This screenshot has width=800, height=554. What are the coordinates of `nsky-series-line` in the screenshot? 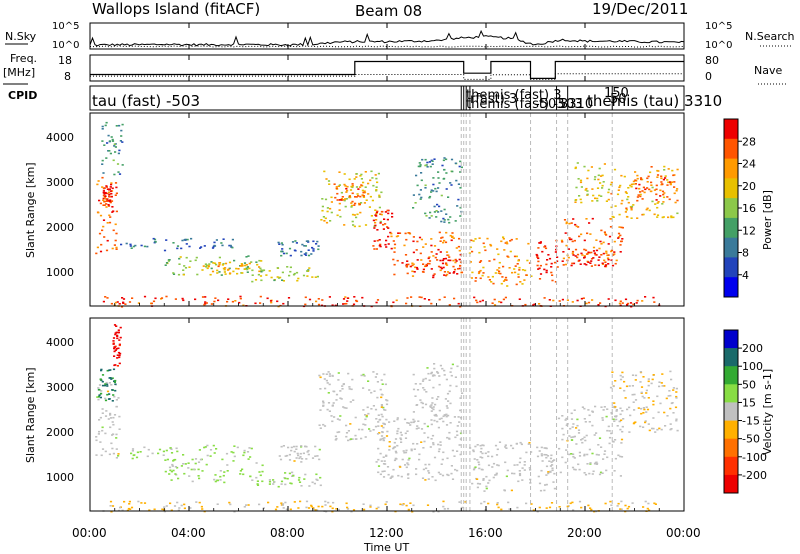 It's located at (387, 38).